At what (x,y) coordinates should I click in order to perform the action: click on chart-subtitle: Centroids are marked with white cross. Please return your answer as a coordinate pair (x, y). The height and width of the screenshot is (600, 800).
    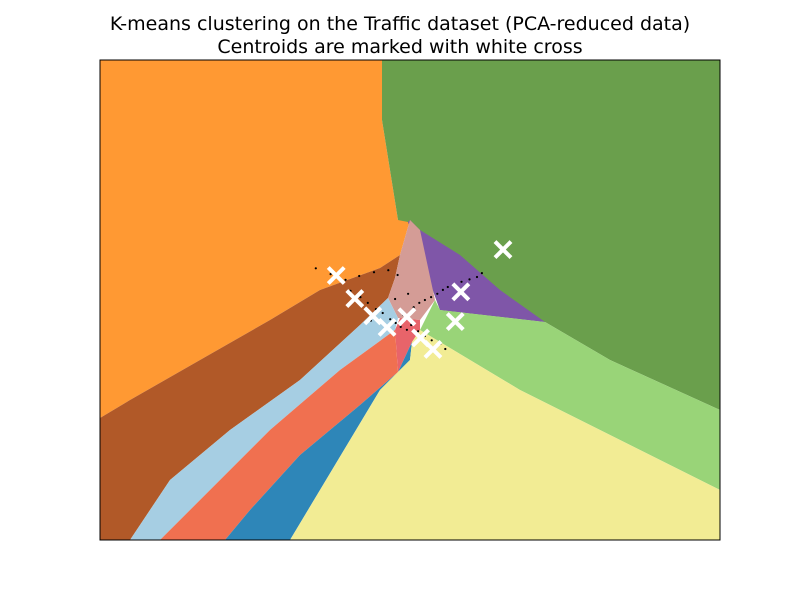
    Looking at the image, I should click on (400, 47).